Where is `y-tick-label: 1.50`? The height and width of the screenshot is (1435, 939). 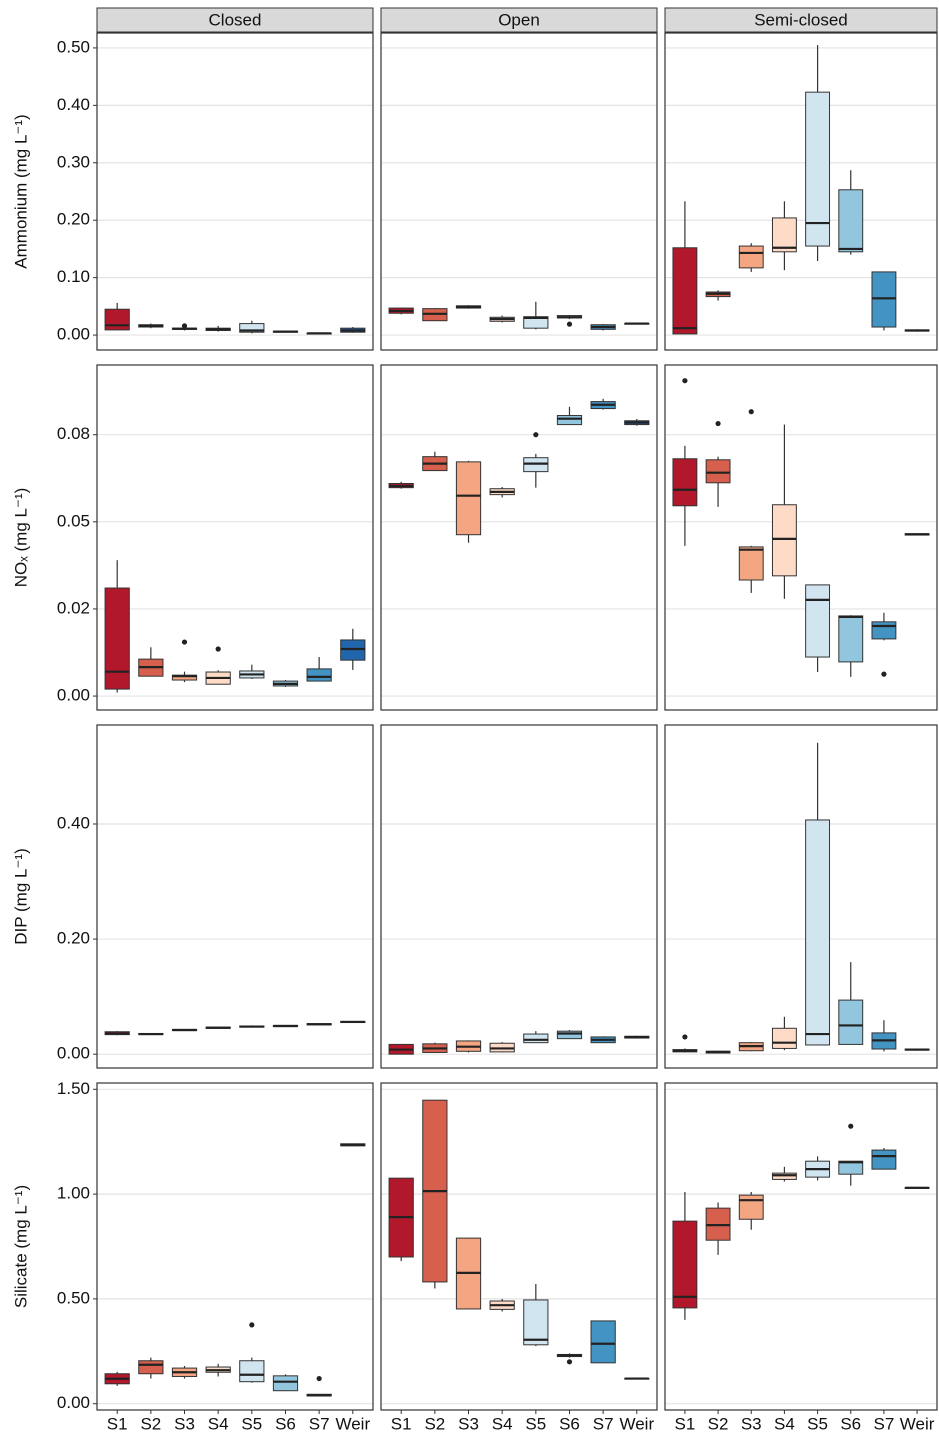
y-tick-label: 1.50 is located at coordinates (73, 1088).